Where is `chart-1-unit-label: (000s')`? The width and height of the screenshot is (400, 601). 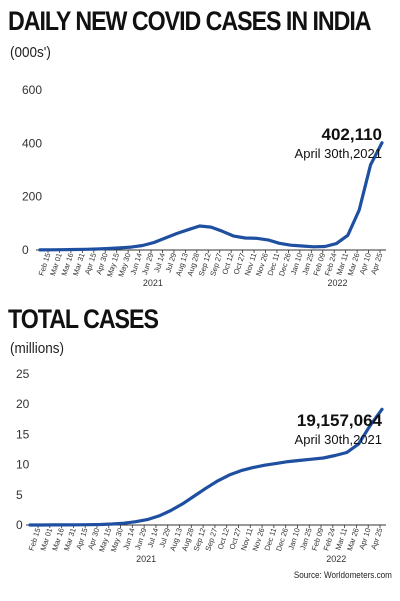 chart-1-unit-label: (000s') is located at coordinates (30, 52).